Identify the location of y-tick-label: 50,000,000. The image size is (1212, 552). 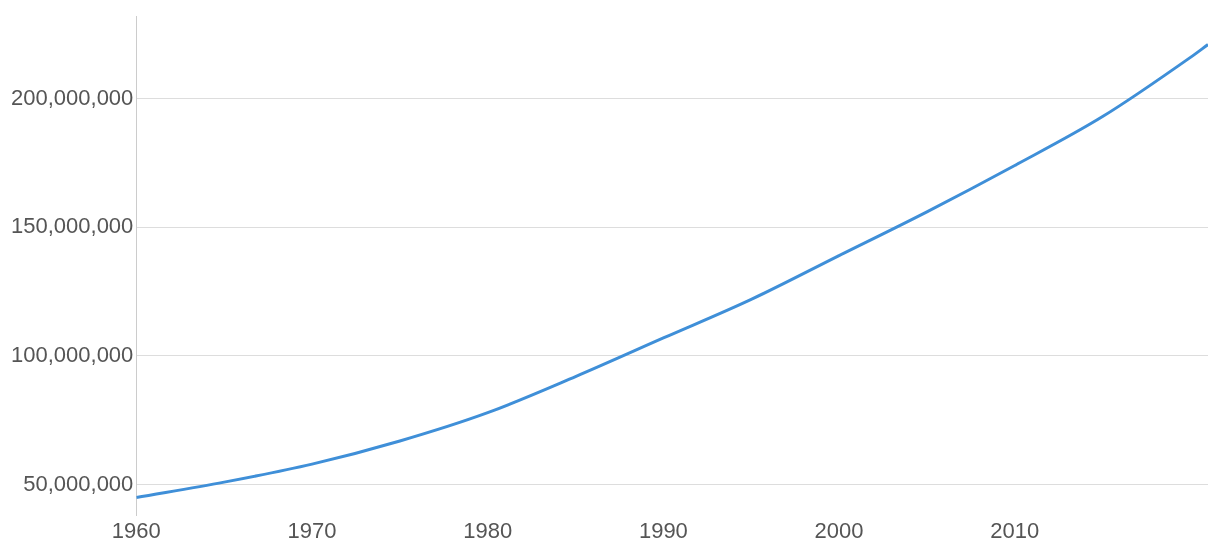
(78, 483).